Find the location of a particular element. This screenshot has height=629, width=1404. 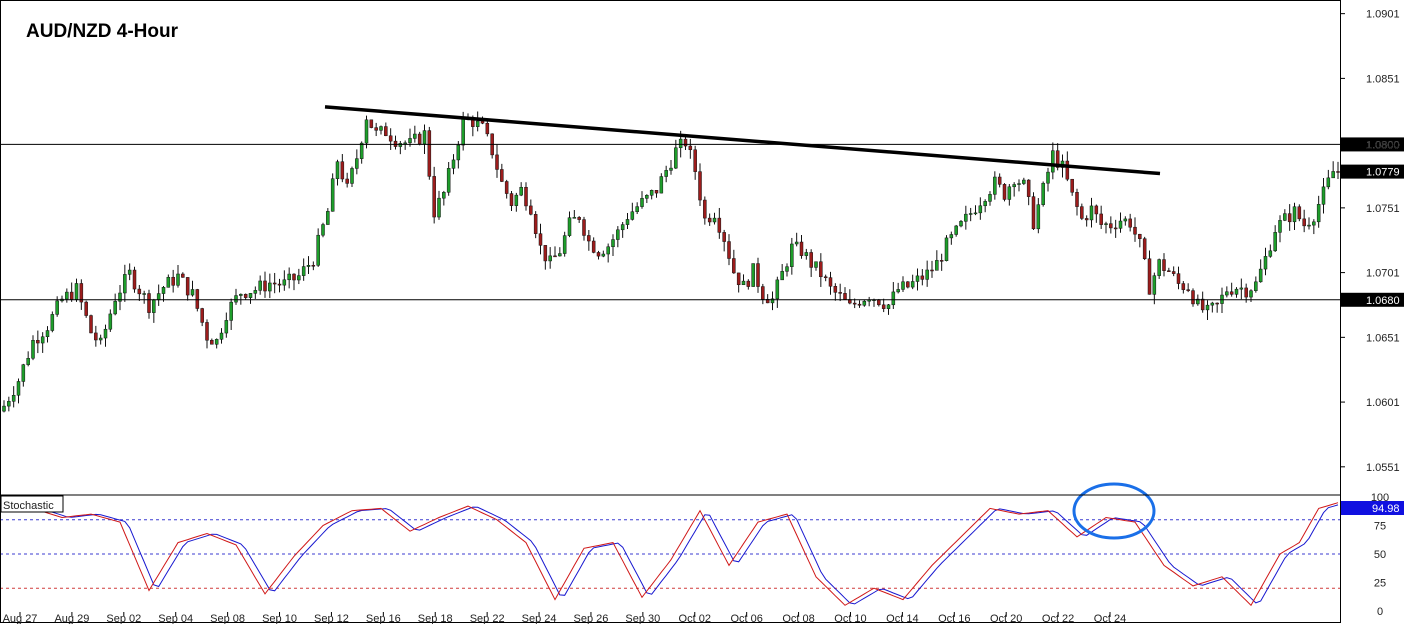

stochastic-tick-label: 100 is located at coordinates (1380, 498).